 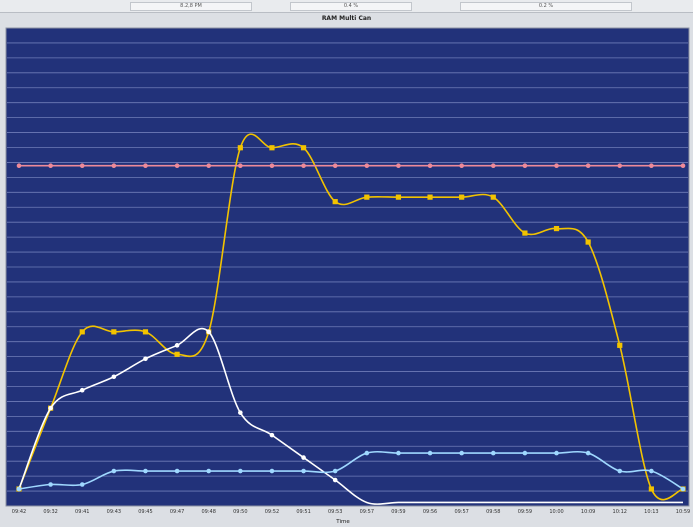 What do you see at coordinates (588, 512) in the screenshot?
I see `x-tick-label: 10:09` at bounding box center [588, 512].